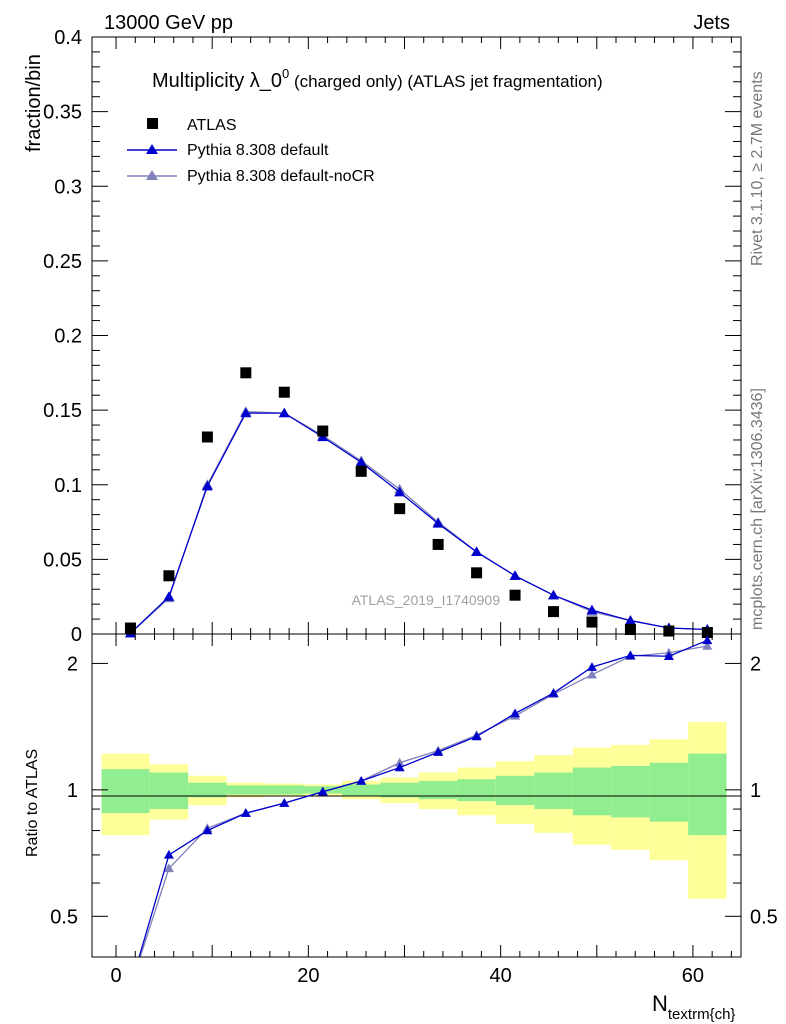  What do you see at coordinates (711, 23) in the screenshot?
I see `header-right: Jets` at bounding box center [711, 23].